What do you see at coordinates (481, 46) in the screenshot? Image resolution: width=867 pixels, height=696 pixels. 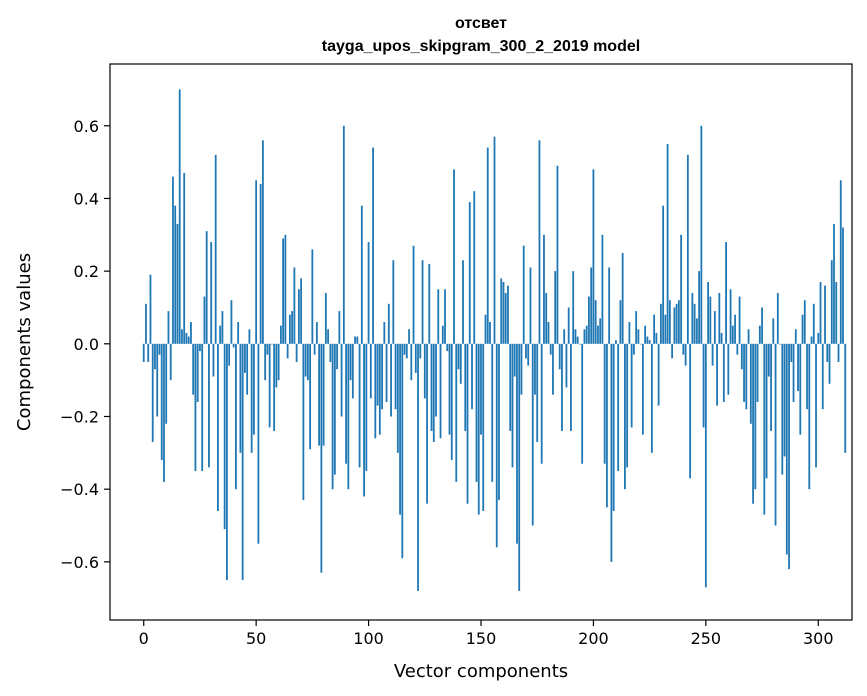 I see `chart-subtitle: tayga_upos_skipgram_300_2_2019 model` at bounding box center [481, 46].